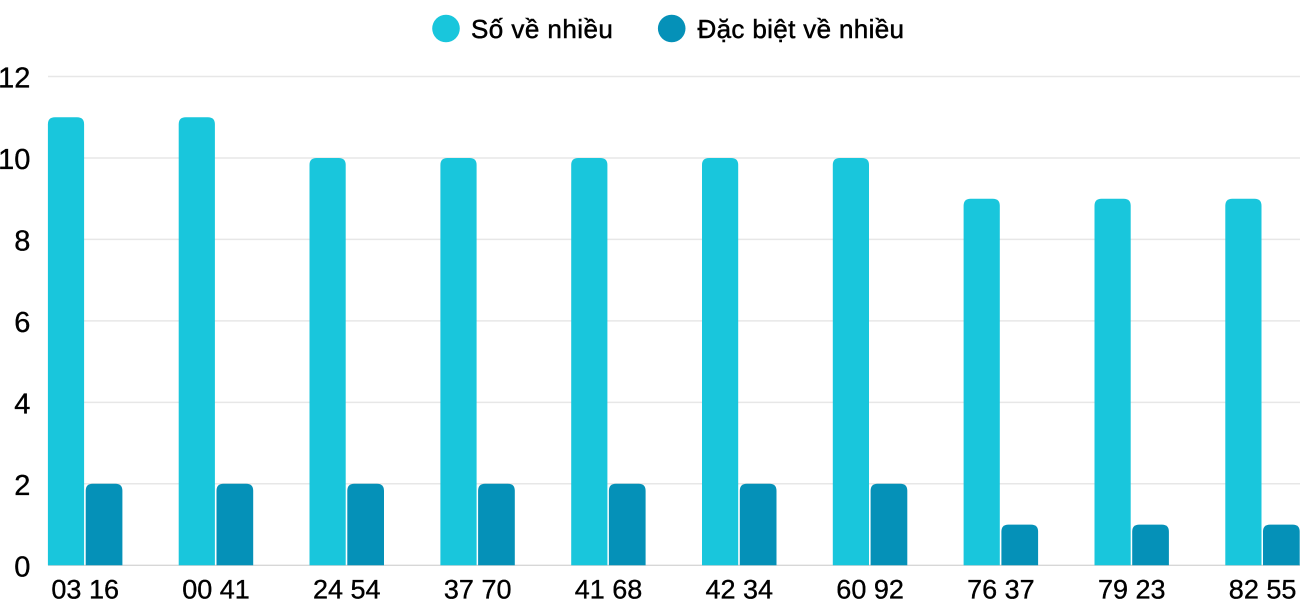  Describe the element at coordinates (1263, 587) in the screenshot. I see `svg-text: 82 55` at that location.